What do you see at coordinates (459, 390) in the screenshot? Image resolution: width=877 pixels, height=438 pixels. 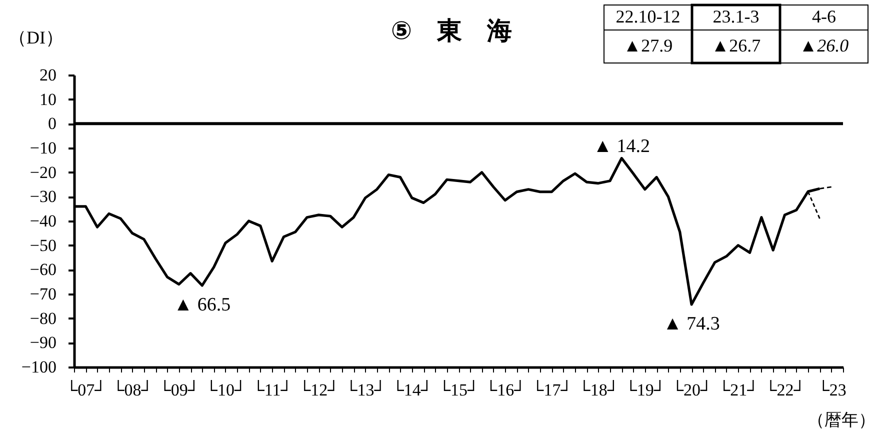 I see `x-tick-label: └15┘` at bounding box center [459, 390].